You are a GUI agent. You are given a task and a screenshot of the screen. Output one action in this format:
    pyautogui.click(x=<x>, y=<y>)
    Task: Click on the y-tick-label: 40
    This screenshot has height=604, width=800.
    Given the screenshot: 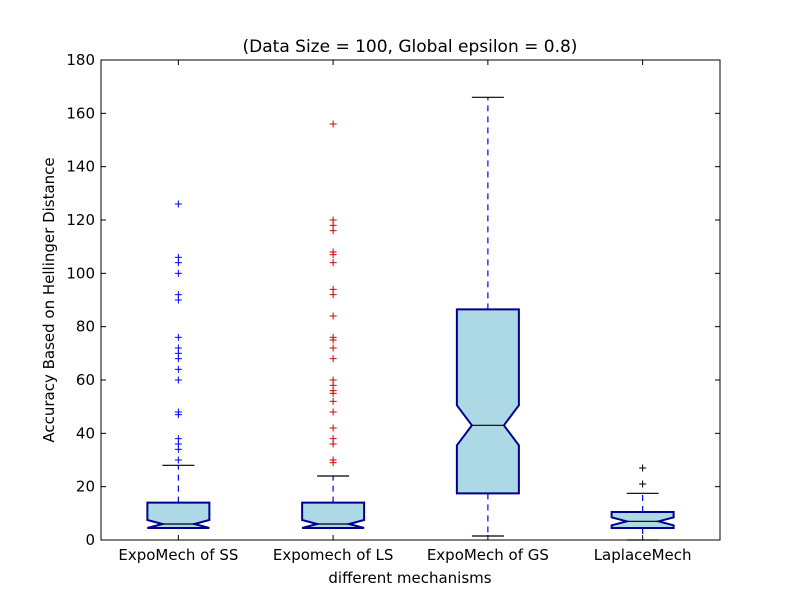 What is the action you would take?
    pyautogui.click(x=85, y=433)
    